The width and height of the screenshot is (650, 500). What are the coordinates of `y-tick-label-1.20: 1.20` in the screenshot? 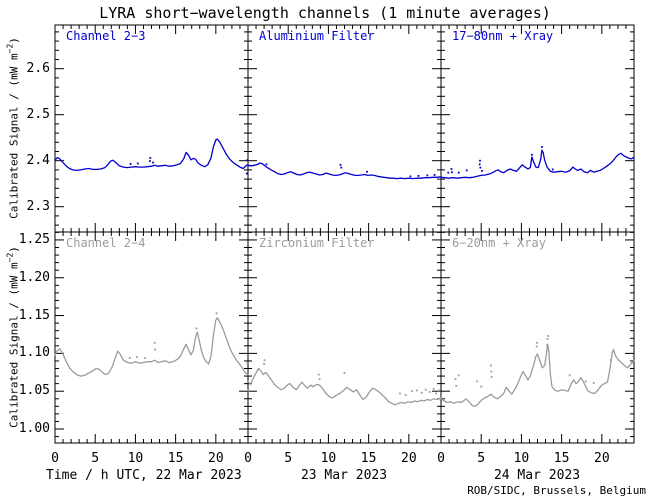 It's located at (34, 277).